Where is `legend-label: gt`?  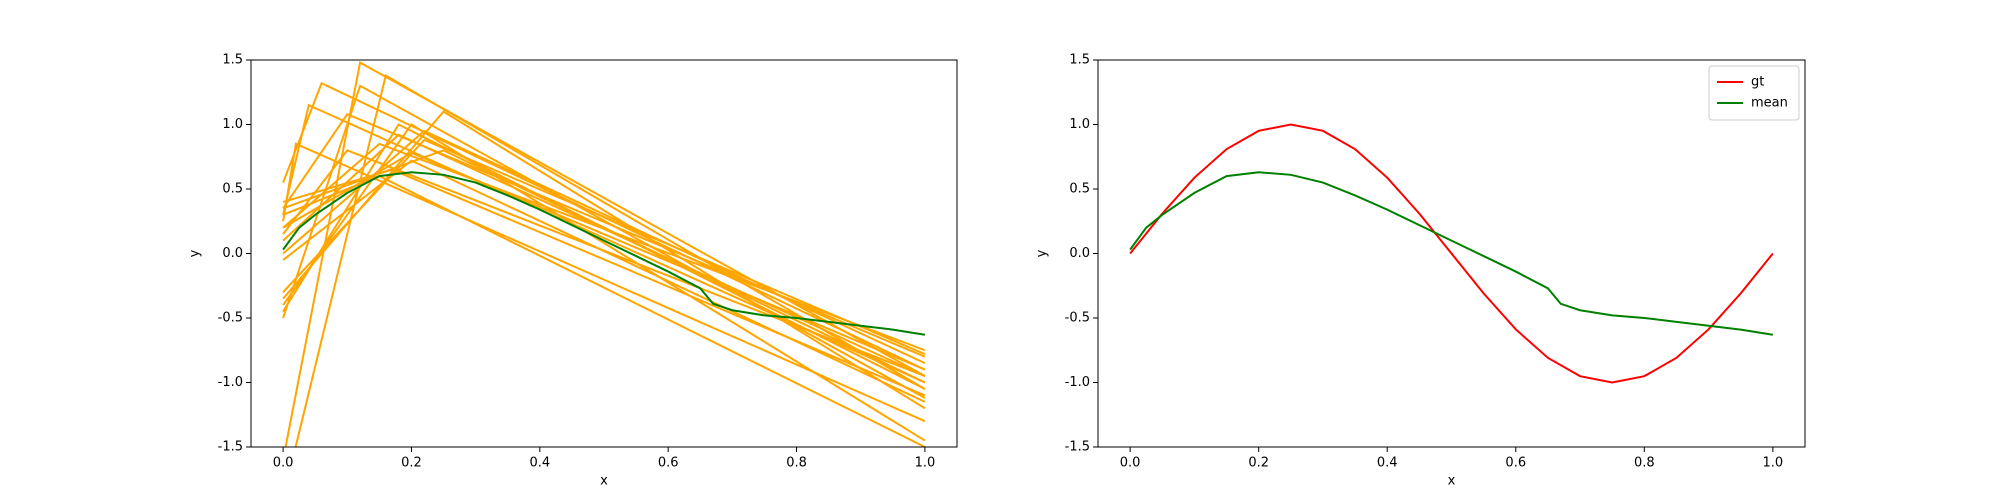 legend-label: gt is located at coordinates (1757, 82).